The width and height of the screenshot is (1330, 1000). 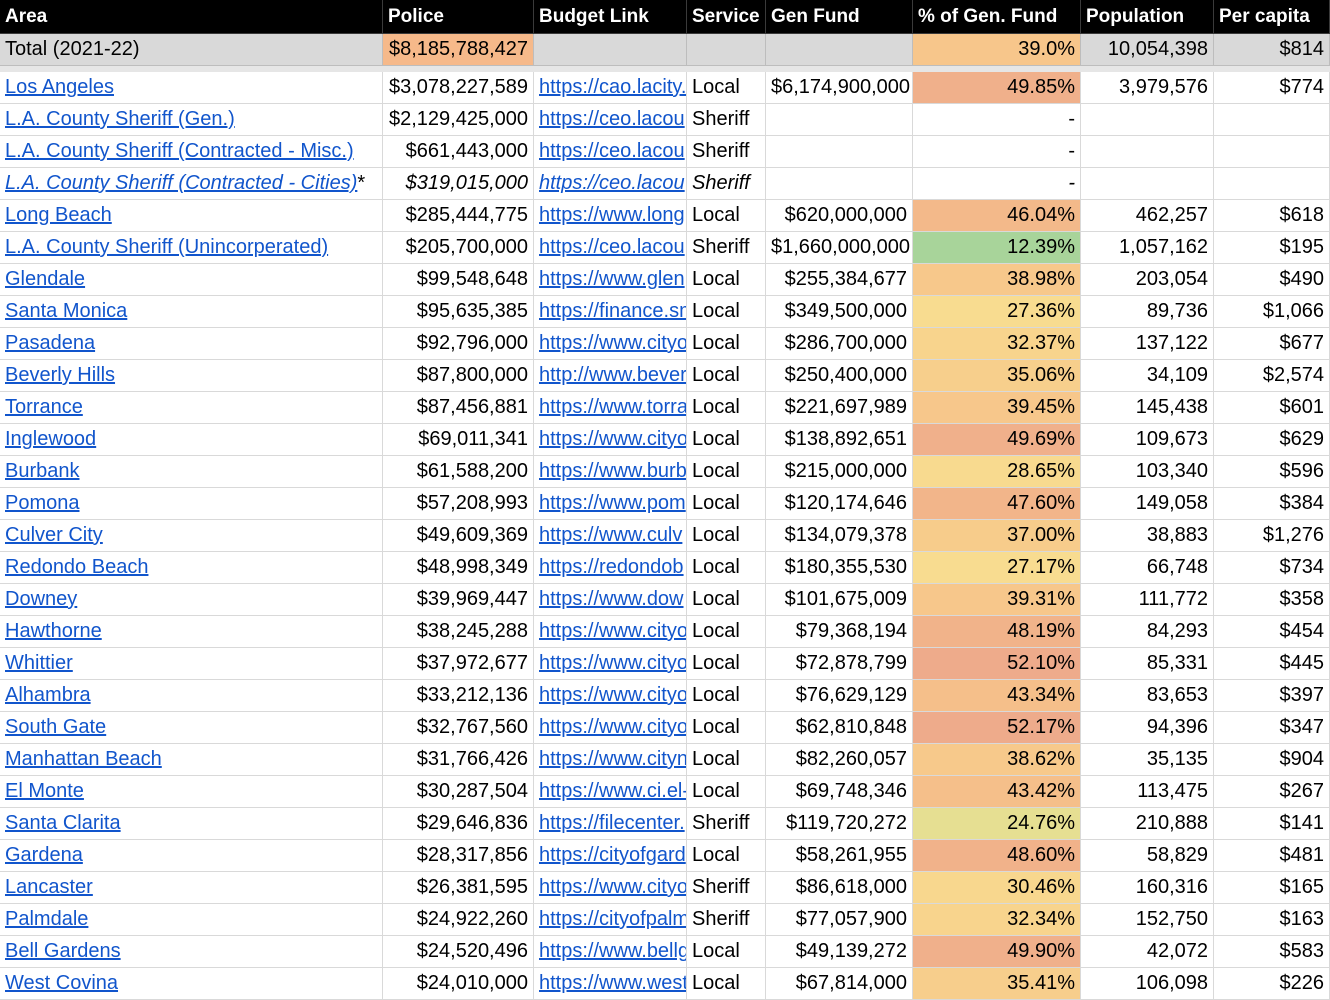 What do you see at coordinates (1147, 920) in the screenshot?
I see `cell-population: 152,750` at bounding box center [1147, 920].